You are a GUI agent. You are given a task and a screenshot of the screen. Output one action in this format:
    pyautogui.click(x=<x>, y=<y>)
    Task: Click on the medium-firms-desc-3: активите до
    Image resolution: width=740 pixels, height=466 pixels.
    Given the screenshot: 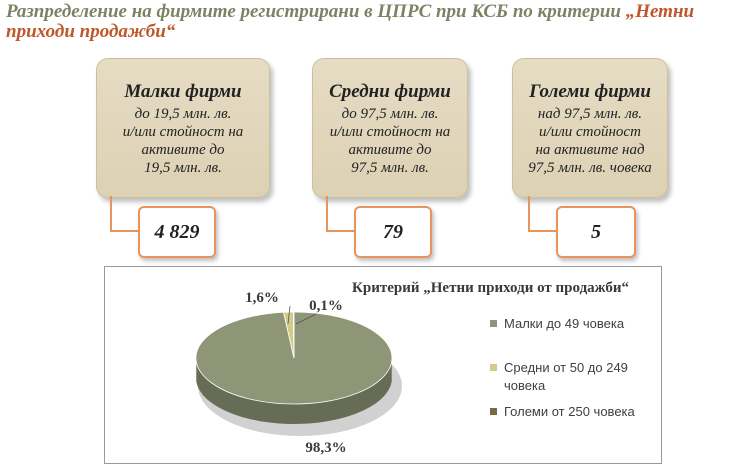 What is the action you would take?
    pyautogui.click(x=390, y=150)
    